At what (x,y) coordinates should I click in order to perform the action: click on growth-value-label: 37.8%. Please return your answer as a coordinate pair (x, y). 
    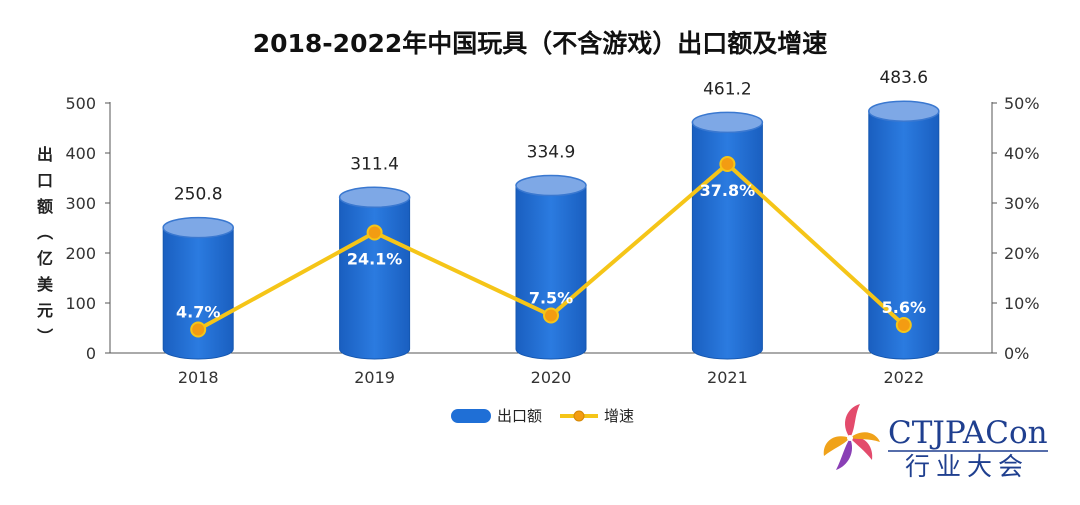
    Looking at the image, I should click on (728, 190).